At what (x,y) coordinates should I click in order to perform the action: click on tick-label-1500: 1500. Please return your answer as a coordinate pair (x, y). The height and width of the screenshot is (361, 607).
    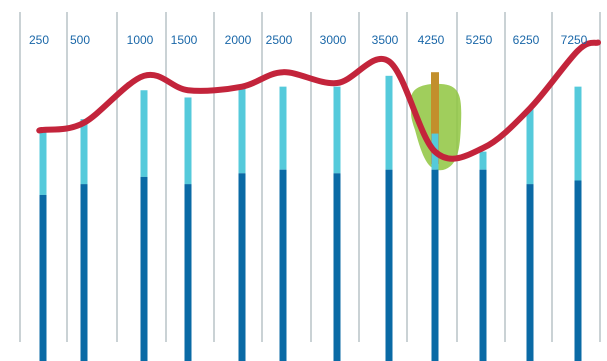
    Looking at the image, I should click on (184, 40).